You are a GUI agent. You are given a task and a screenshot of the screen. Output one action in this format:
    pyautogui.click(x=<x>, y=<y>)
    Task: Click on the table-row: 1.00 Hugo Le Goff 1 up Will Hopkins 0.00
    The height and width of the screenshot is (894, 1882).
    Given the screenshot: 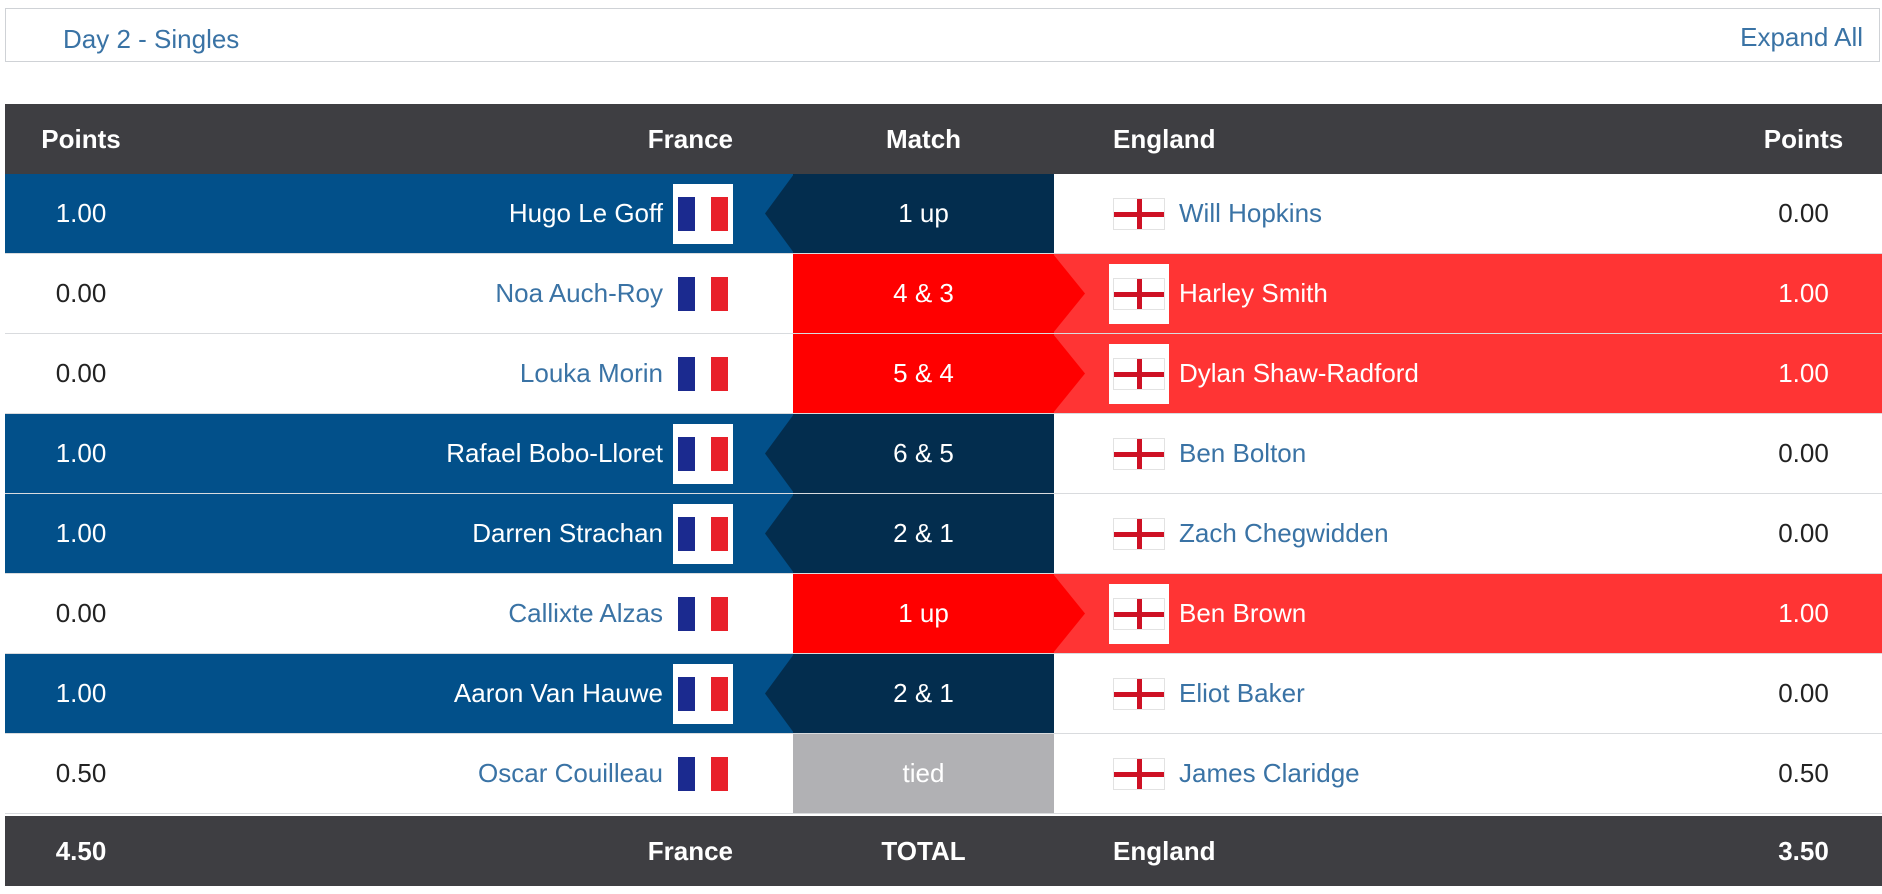 What is the action you would take?
    pyautogui.click(x=943, y=214)
    